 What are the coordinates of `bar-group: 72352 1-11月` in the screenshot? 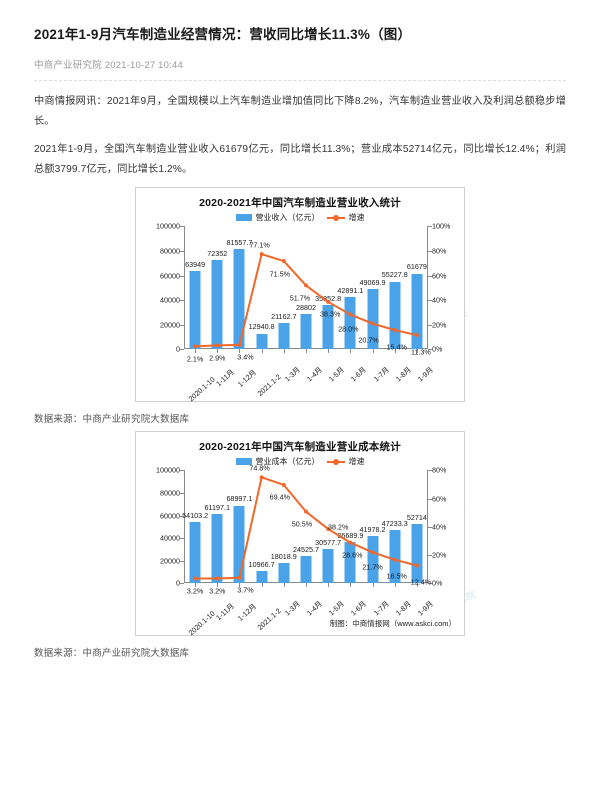 It's located at (221, 307).